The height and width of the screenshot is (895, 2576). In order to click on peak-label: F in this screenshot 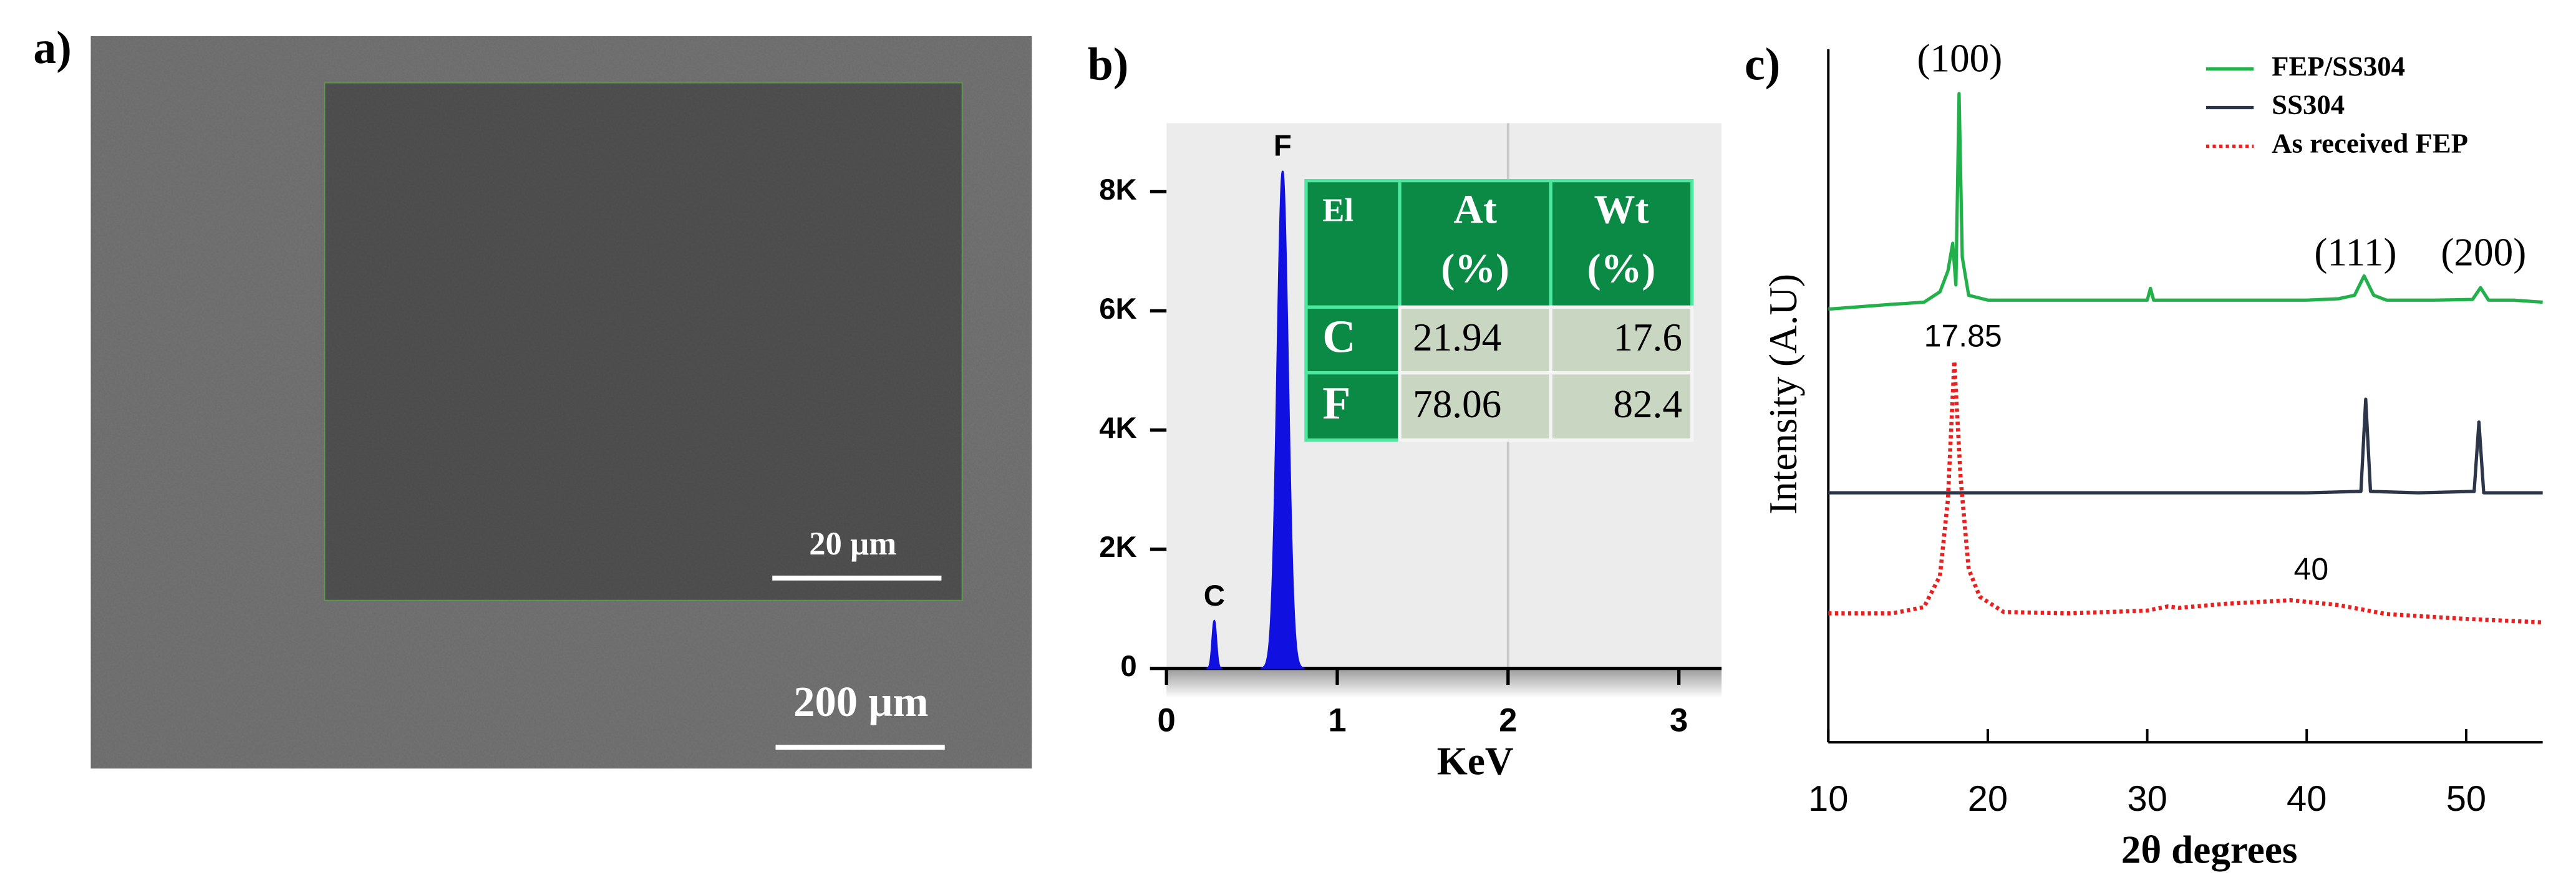, I will do `click(1283, 146)`.